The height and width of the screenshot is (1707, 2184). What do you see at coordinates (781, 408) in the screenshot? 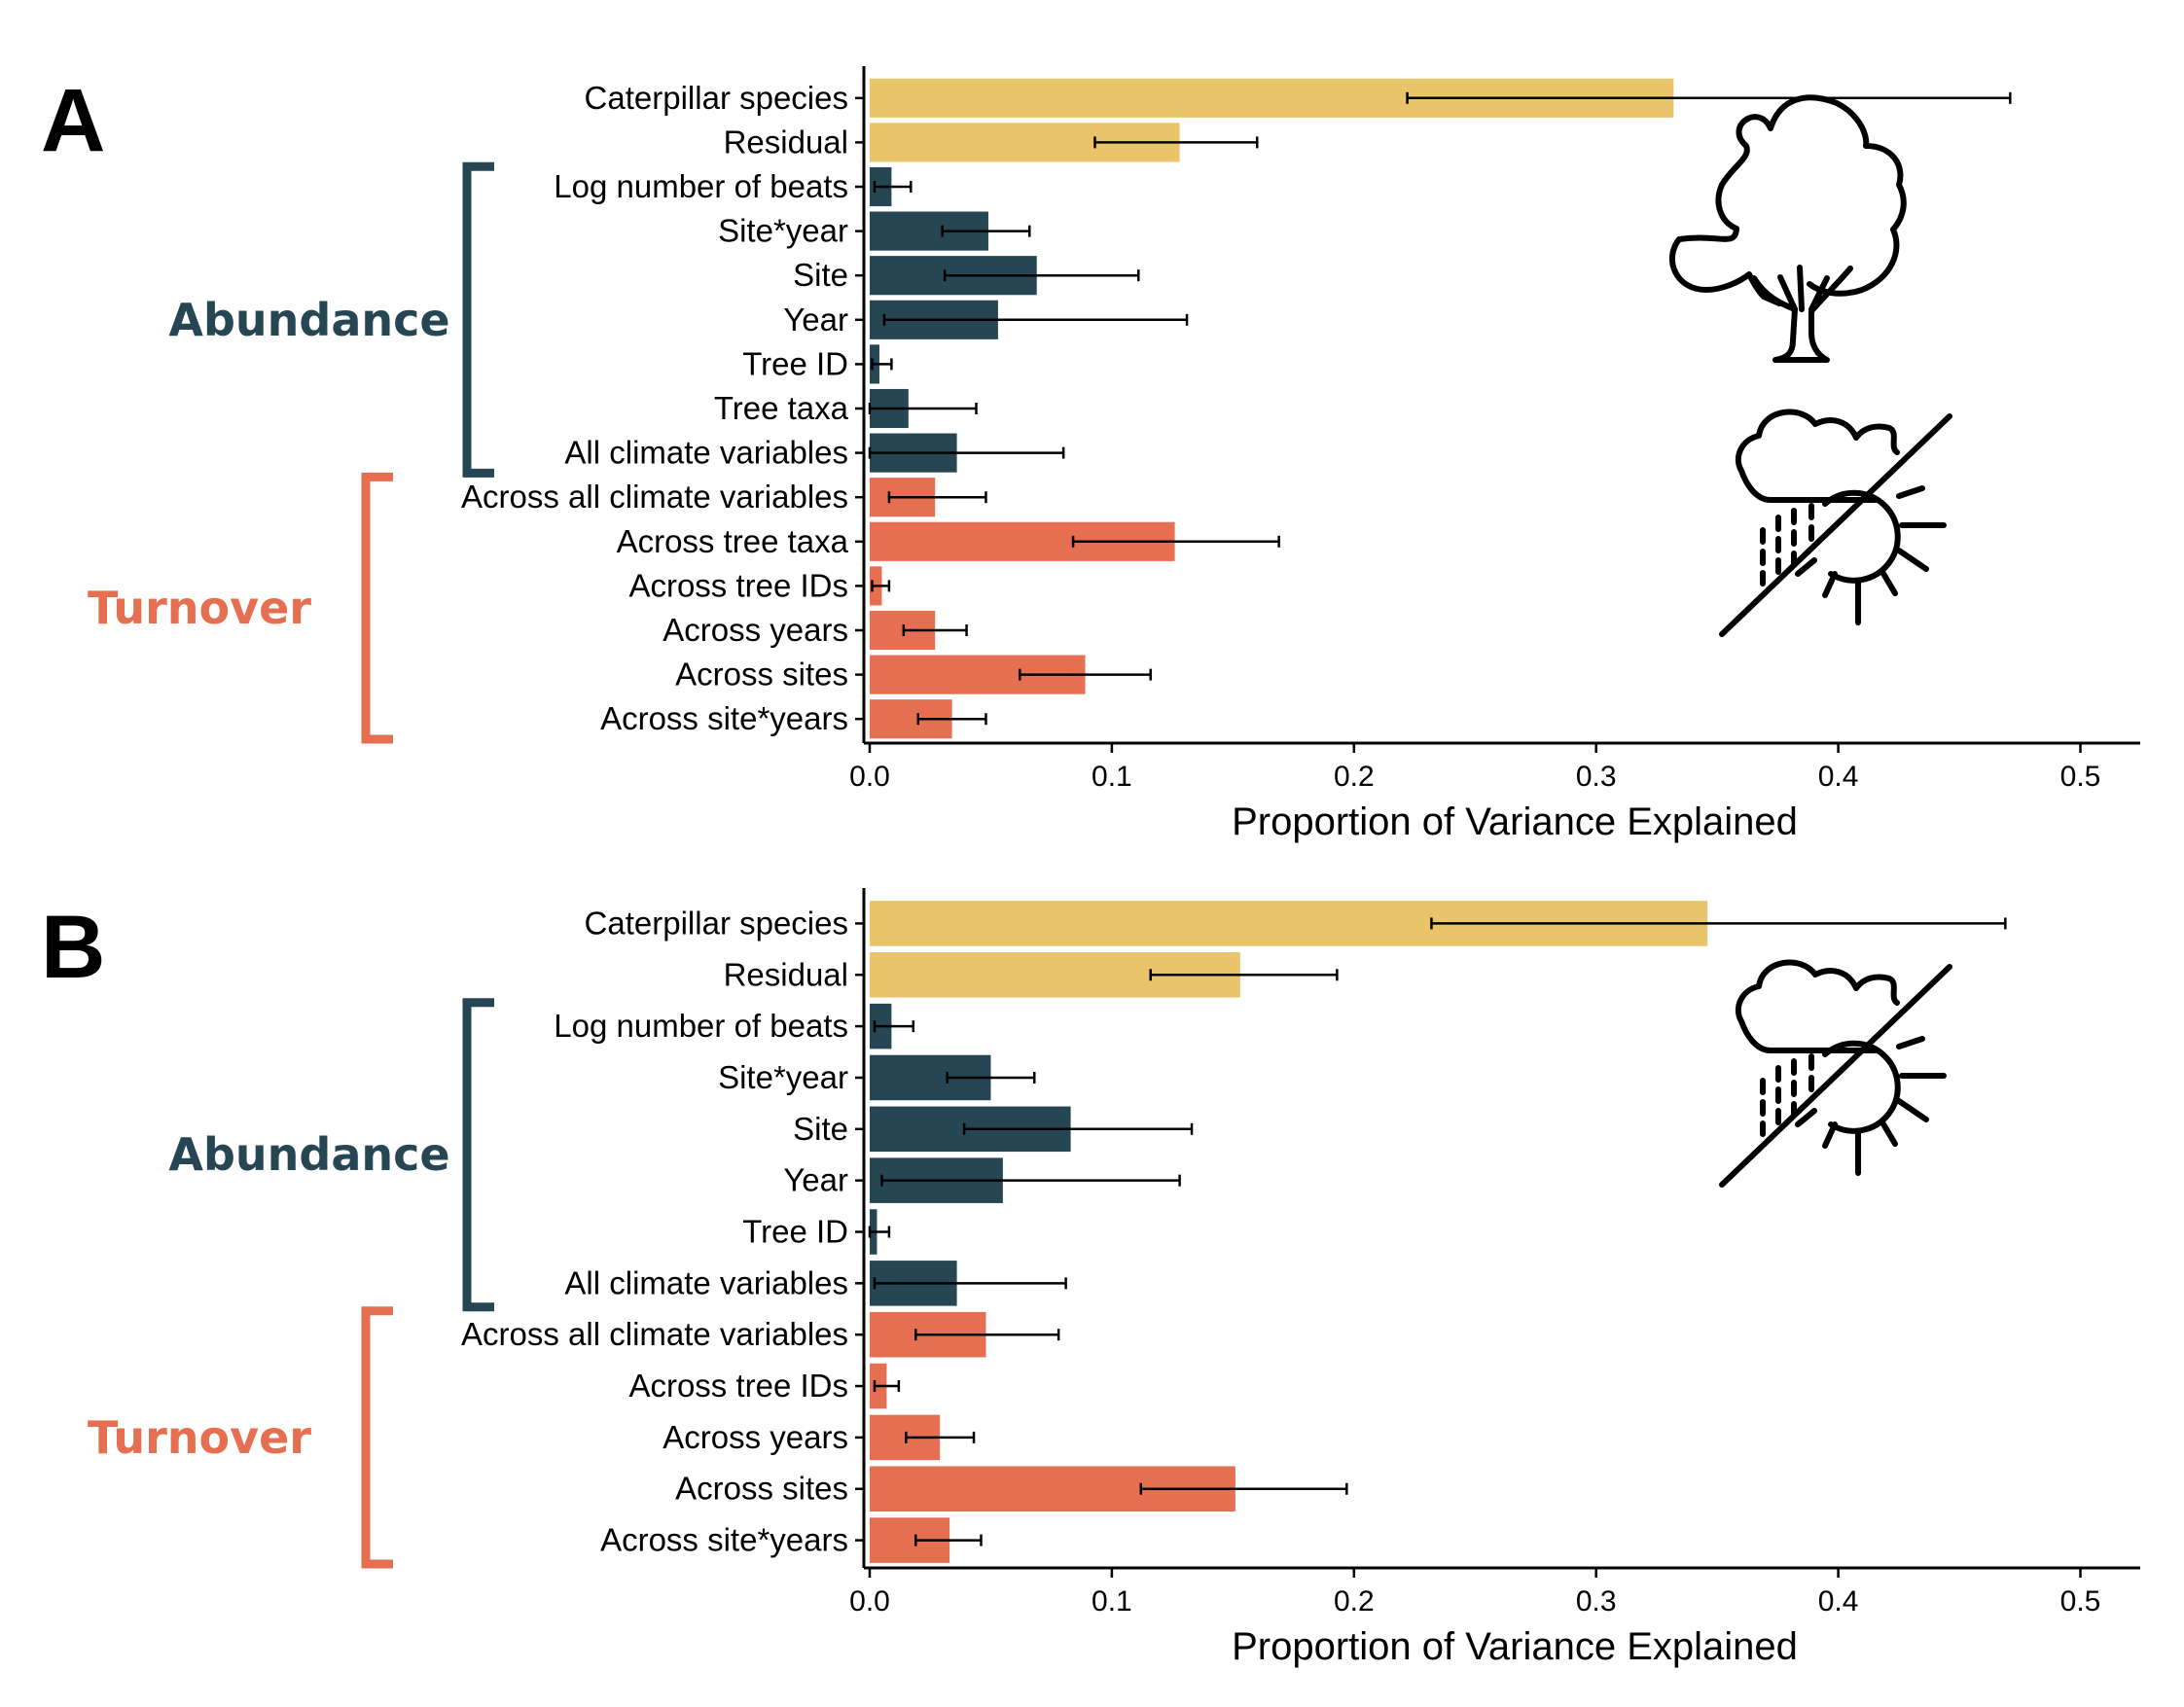
I see `y-tick-label: Tree taxa` at bounding box center [781, 408].